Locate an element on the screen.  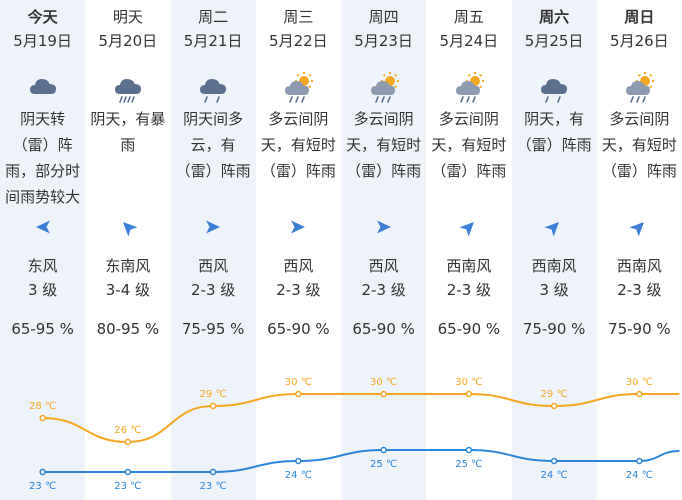
day-column-2: 周二 5月21日 阴天间多云，有（雷）阵雨 西风 2-3 级 75-95 % is located at coordinates (213, 250).